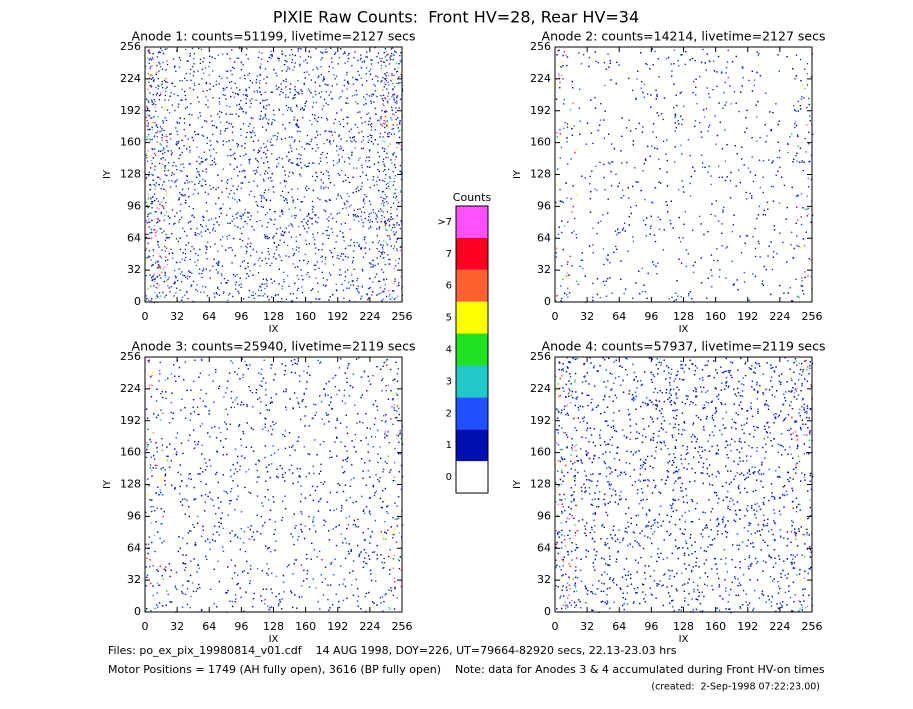 This screenshot has width=913, height=709. Describe the element at coordinates (134, 269) in the screenshot. I see `y-tick-label: 32` at that location.